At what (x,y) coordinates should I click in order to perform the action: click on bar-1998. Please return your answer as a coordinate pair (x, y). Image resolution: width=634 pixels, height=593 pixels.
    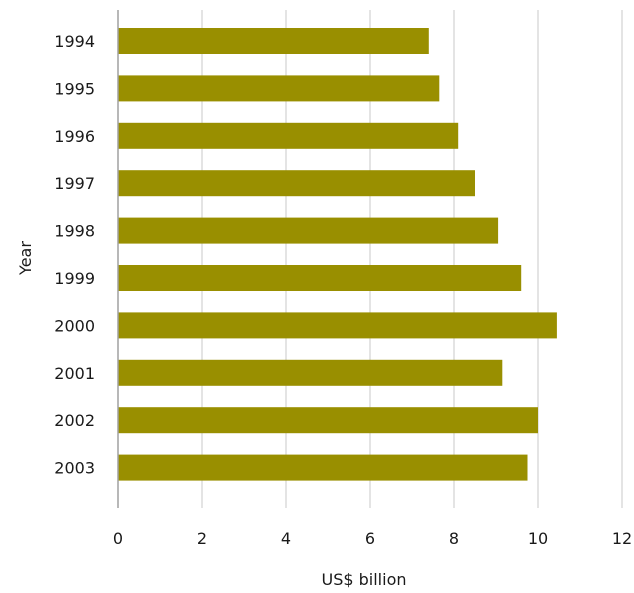
    Looking at the image, I should click on (308, 230).